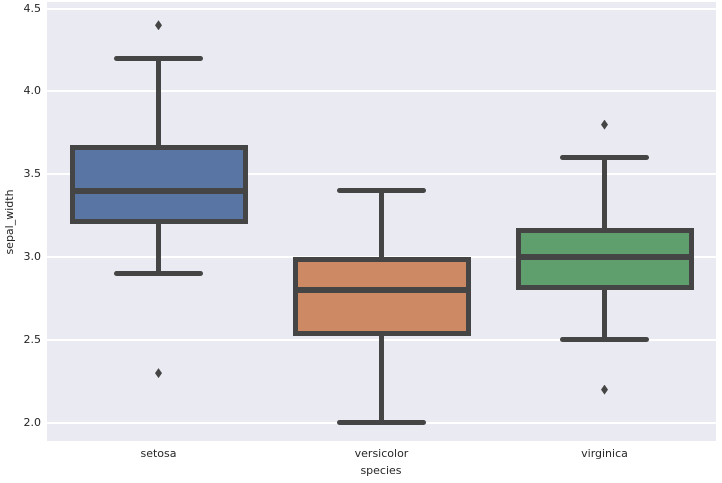 The image size is (722, 483). Describe the element at coordinates (32, 339) in the screenshot. I see `y-tick-label: 2.5` at that location.